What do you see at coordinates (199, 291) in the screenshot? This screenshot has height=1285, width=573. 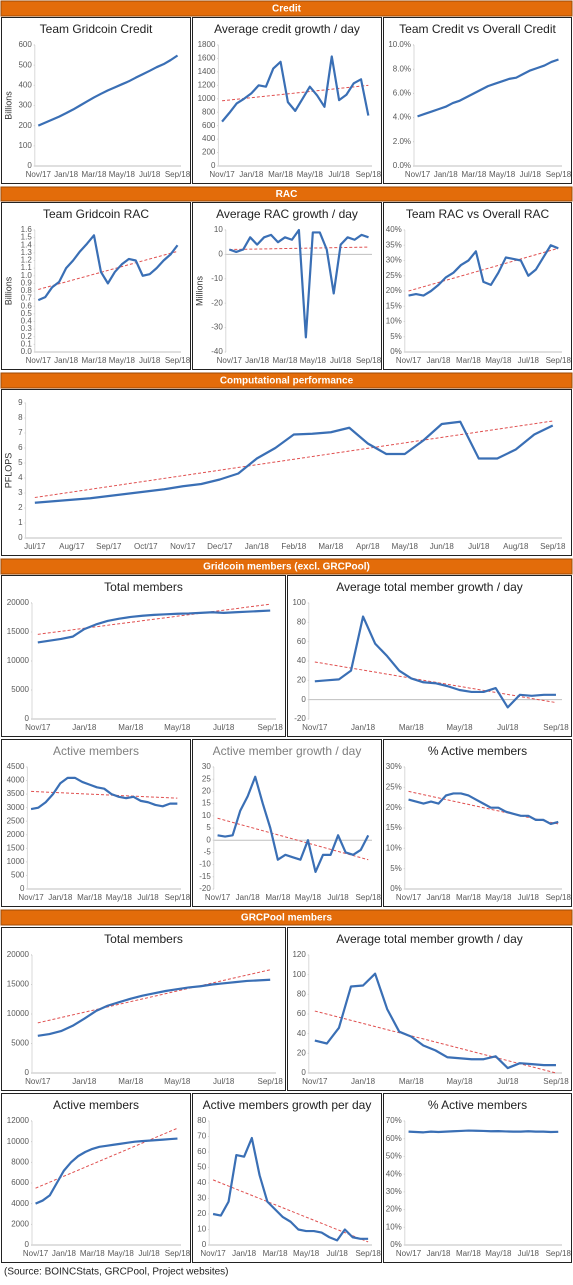 I see `y-axis-label: Millions` at bounding box center [199, 291].